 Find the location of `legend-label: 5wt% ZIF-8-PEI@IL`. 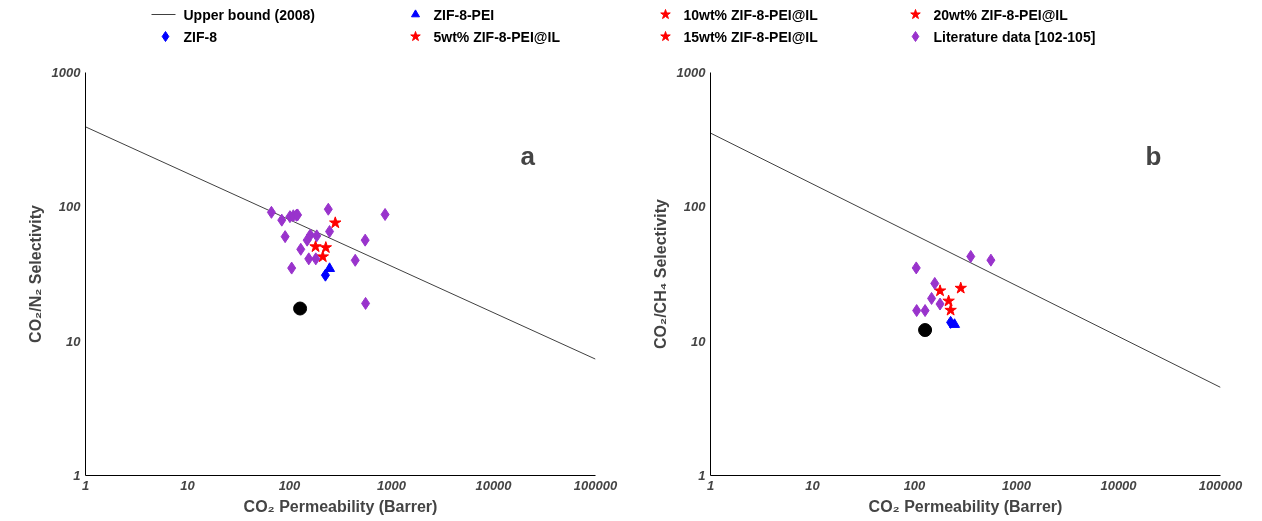

legend-label: 5wt% ZIF-8-PEI@IL is located at coordinates (497, 36).